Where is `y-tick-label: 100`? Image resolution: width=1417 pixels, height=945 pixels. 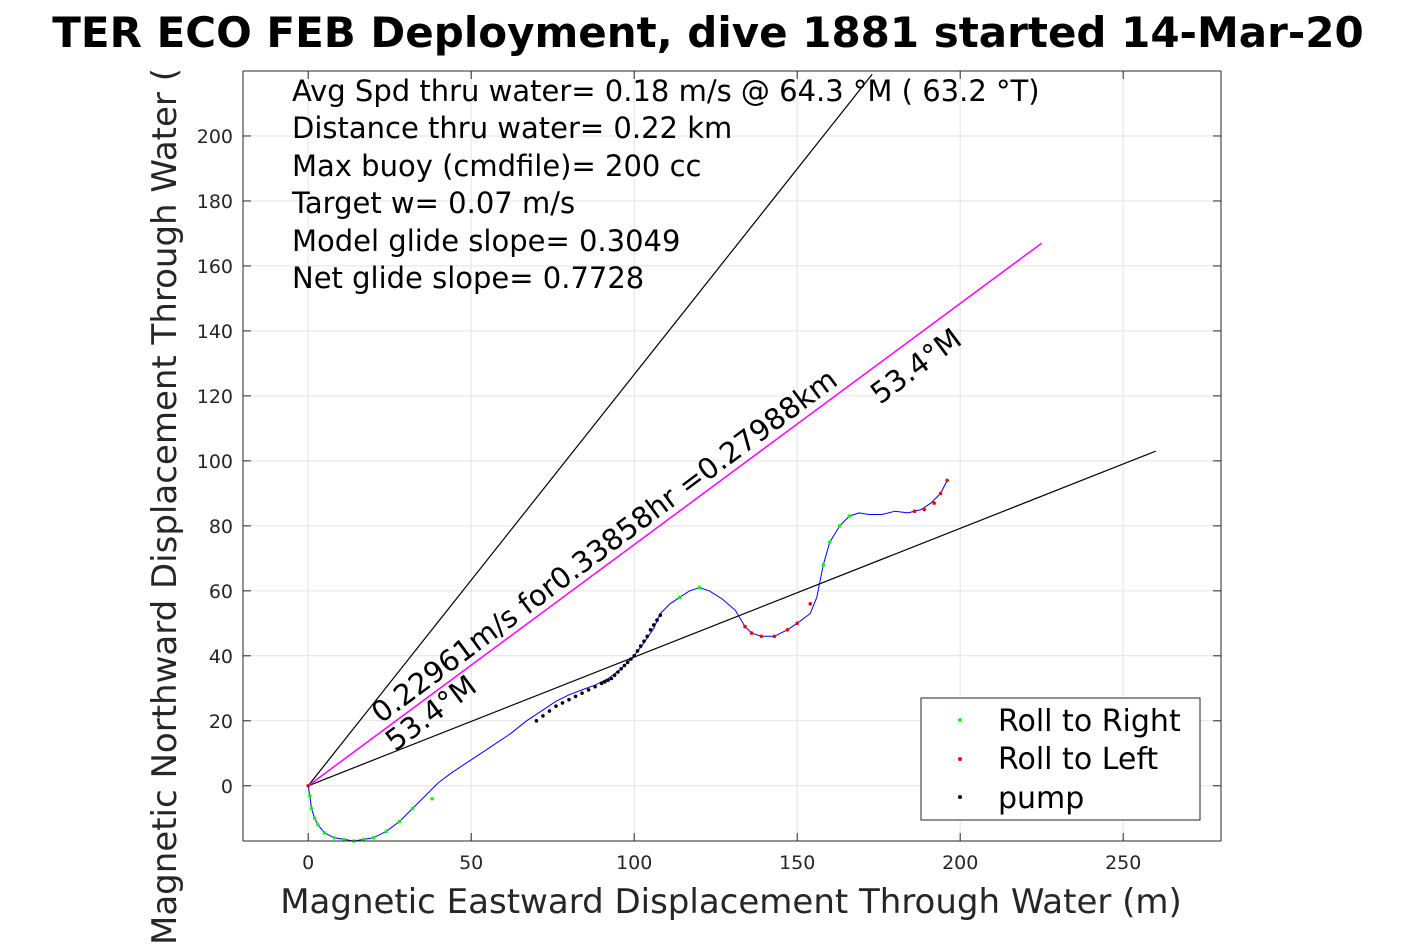 y-tick-label: 100 is located at coordinates (215, 462).